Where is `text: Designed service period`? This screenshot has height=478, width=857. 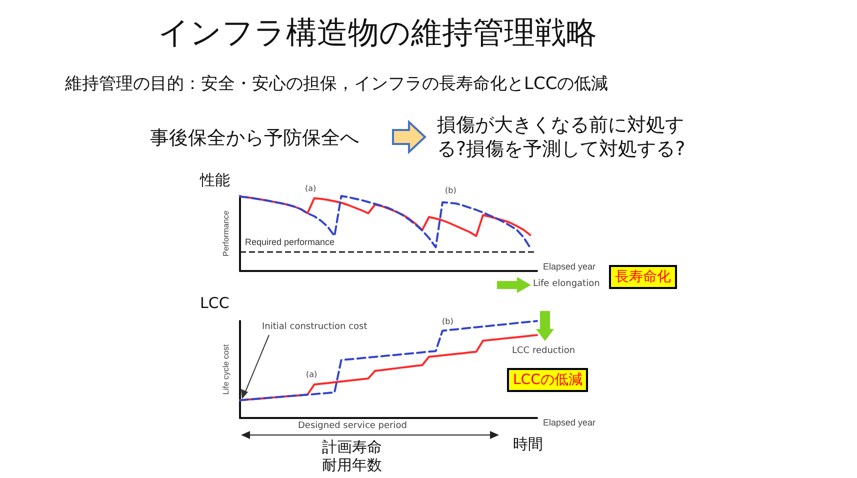
text: Designed service period is located at coordinates (352, 426).